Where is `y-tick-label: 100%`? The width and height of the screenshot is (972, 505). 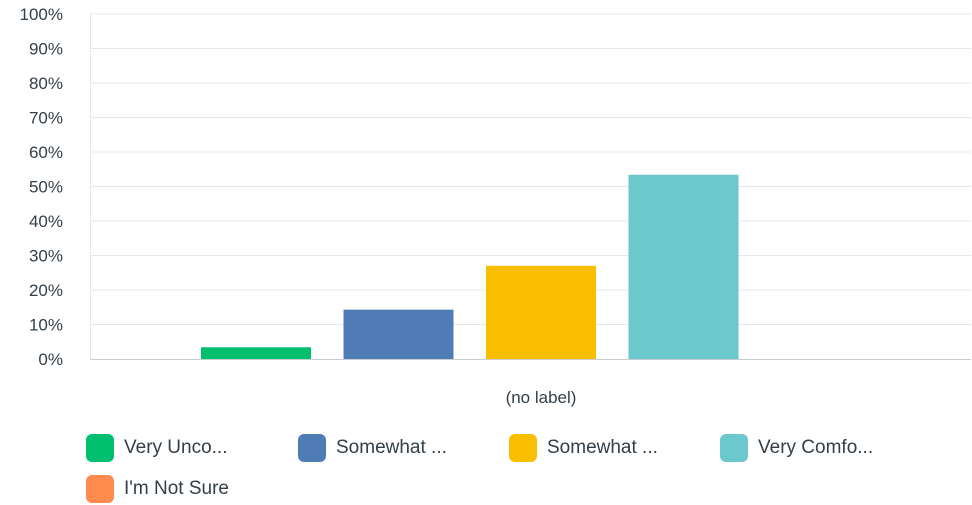 y-tick-label: 100% is located at coordinates (41, 14).